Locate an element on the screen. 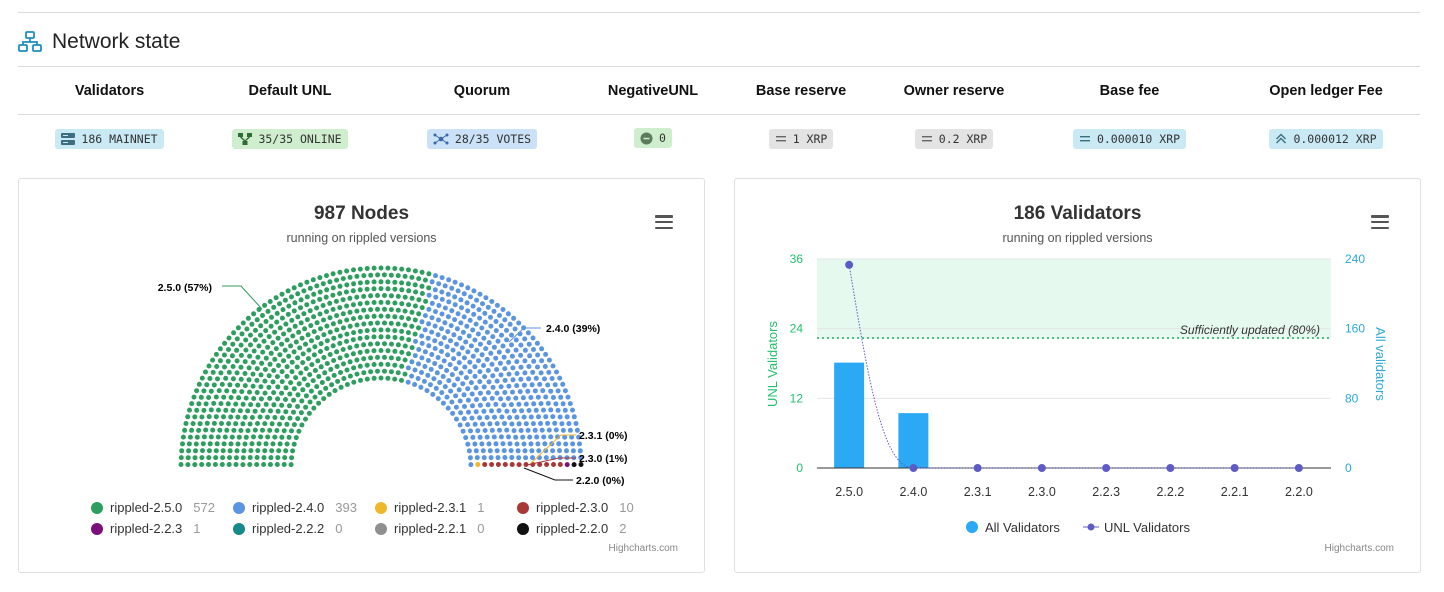 The image size is (1444, 592). left-axis-title: UNL Validators is located at coordinates (772, 364).